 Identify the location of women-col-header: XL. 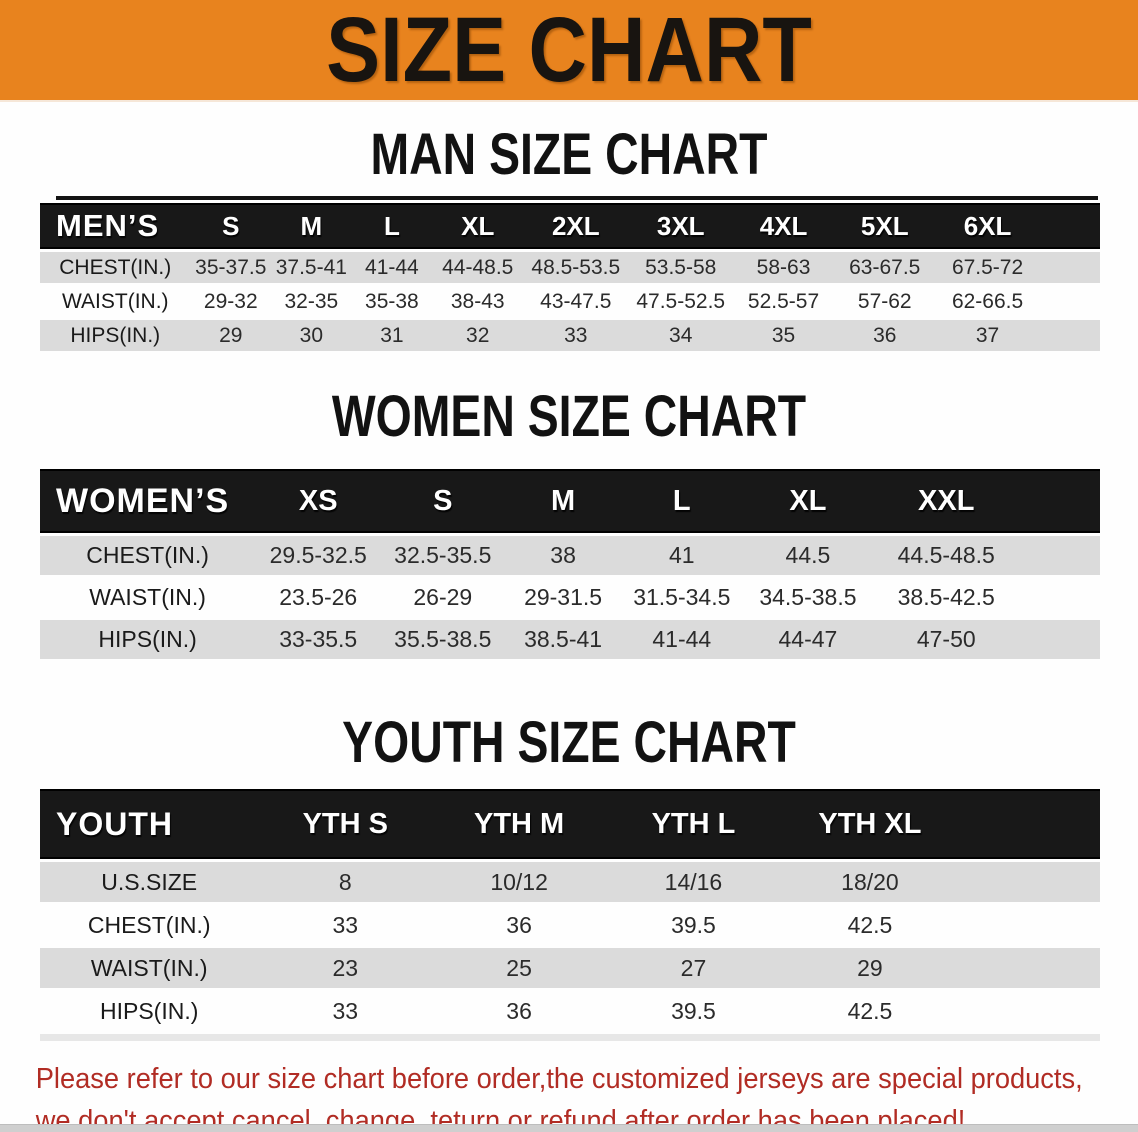
(808, 501).